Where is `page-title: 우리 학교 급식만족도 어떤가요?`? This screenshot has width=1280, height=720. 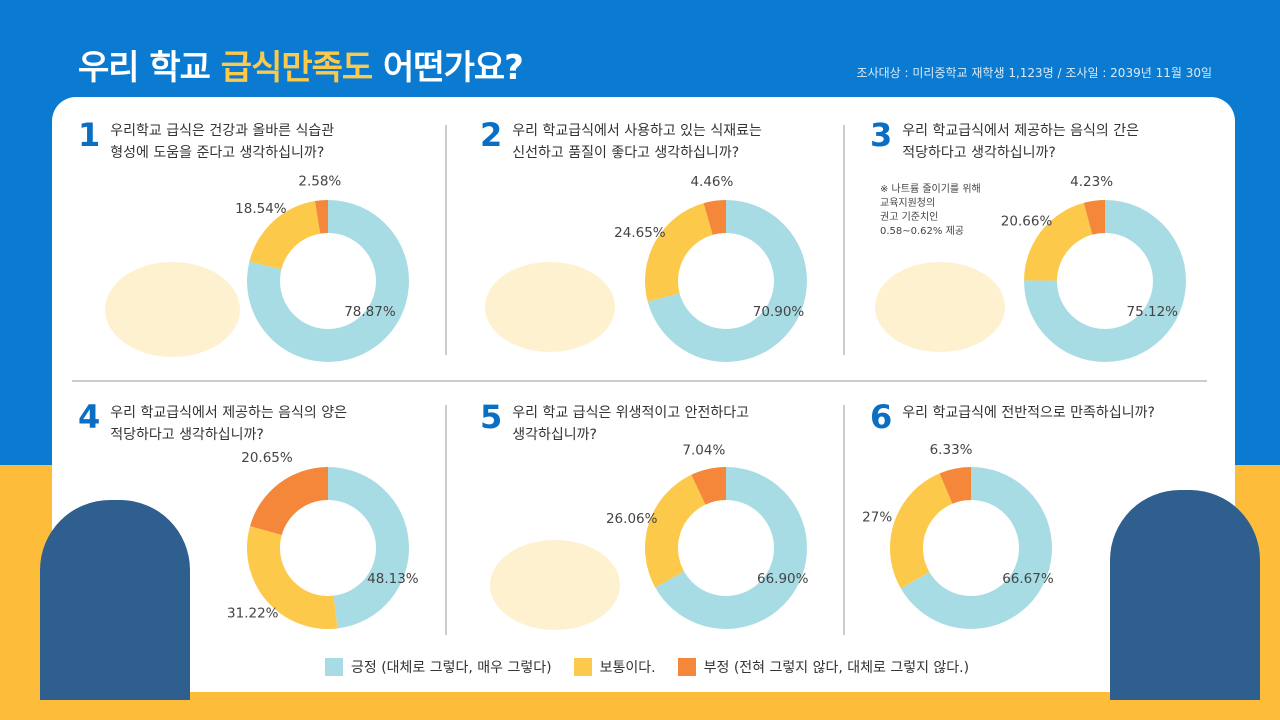
page-title: 우리 학교 급식만족도 어떤가요? is located at coordinates (301, 64).